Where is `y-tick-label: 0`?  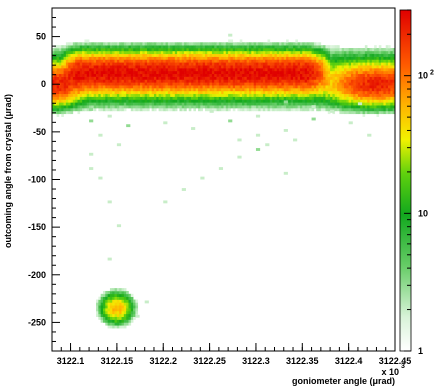 y-tick-label: 0 is located at coordinates (43, 84).